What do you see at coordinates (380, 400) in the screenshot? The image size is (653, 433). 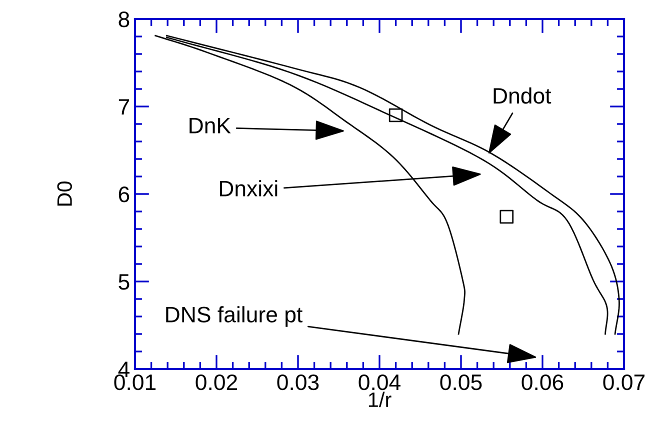 I see `x-axis-title: 1/r` at bounding box center [380, 400].